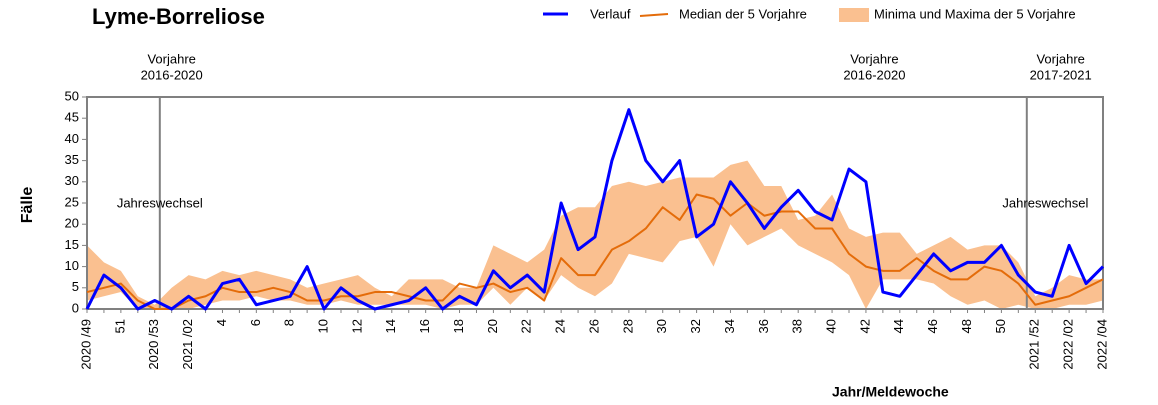 The width and height of the screenshot is (1158, 405). I want to click on x-tick-label: 4, so click(221, 322).